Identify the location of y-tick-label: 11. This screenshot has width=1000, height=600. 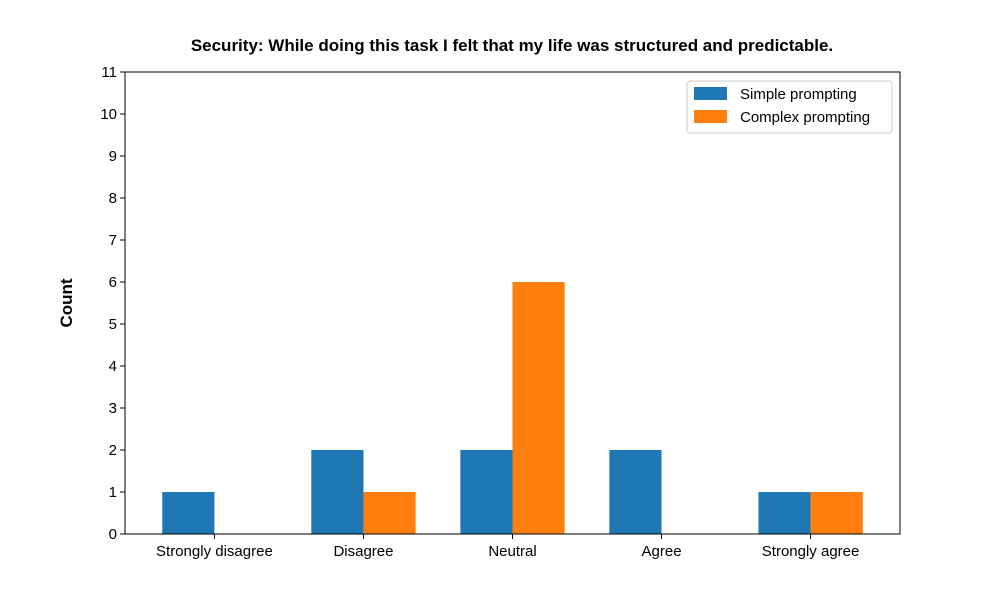
(109, 72).